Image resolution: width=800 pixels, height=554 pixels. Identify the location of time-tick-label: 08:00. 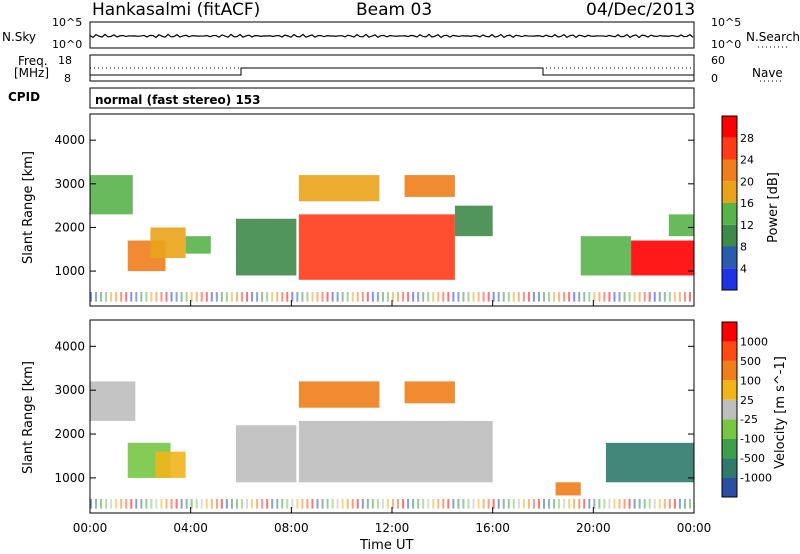
(291, 528).